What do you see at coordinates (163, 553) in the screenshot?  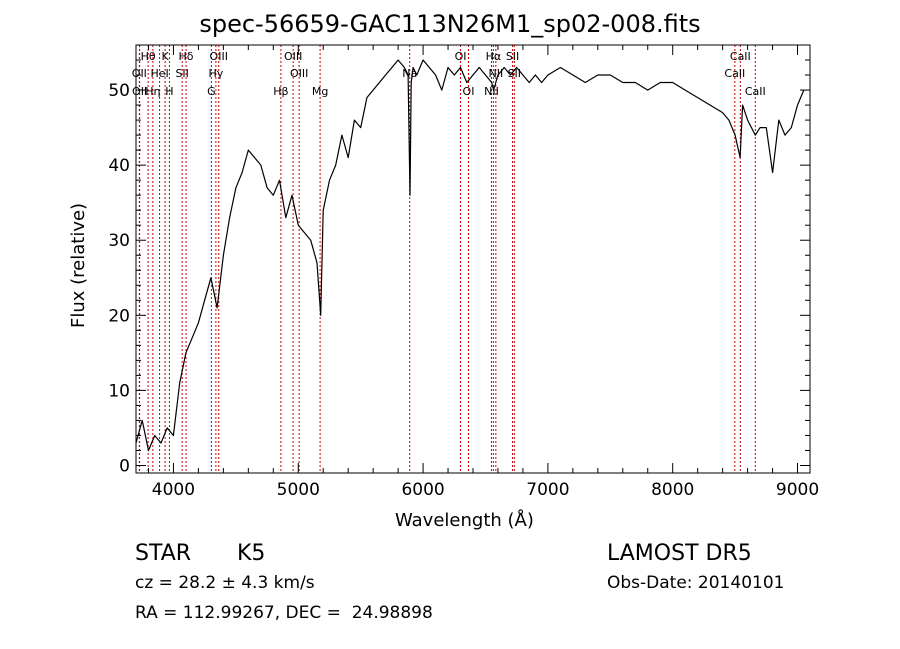 I see `object-type: STAR` at bounding box center [163, 553].